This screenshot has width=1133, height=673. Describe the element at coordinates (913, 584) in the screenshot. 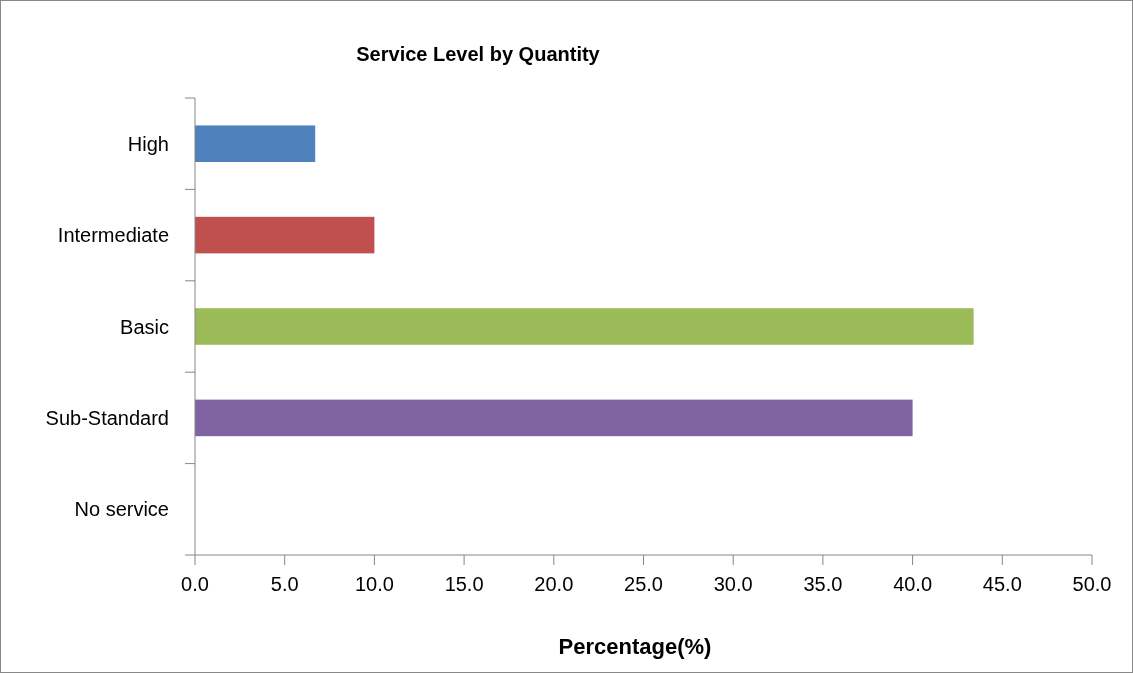

I see `x-tick-label: 40.0` at that location.